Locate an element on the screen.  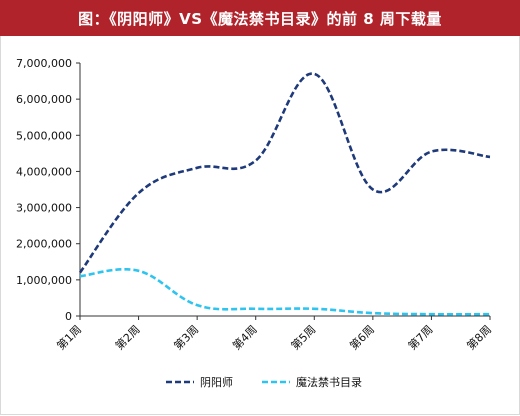
x-tick-label: 第5周 is located at coordinates (303, 337).